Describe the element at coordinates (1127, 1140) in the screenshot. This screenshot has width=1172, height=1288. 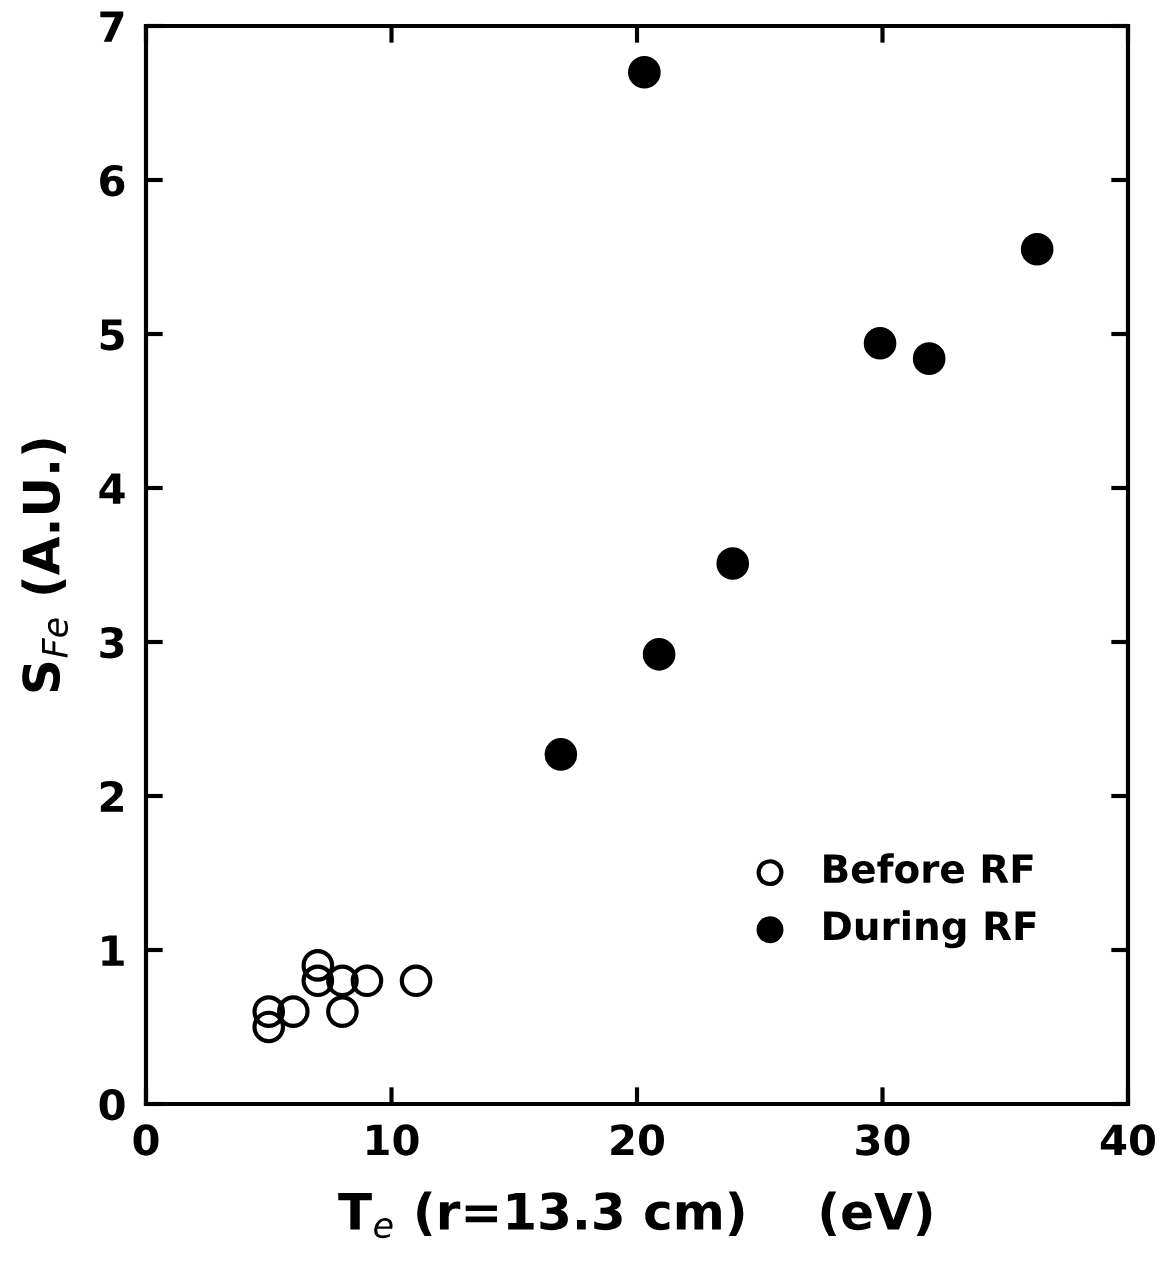
I see `x-tick-label: 40` at that location.